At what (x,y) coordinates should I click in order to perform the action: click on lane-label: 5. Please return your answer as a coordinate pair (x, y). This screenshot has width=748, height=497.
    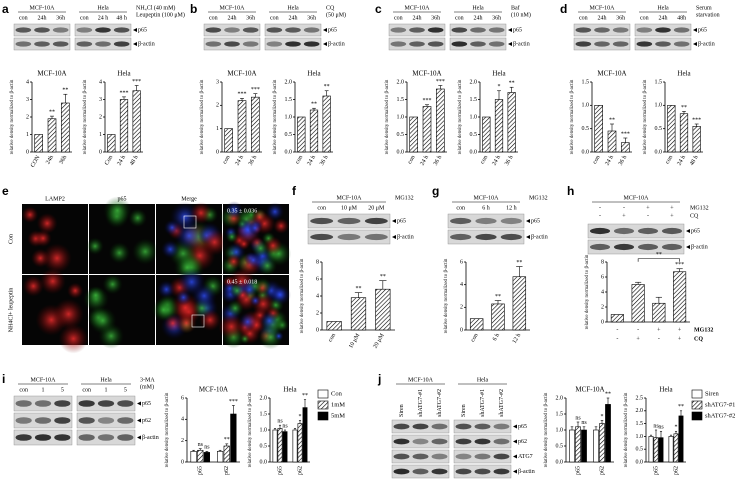
    Looking at the image, I should click on (125, 390).